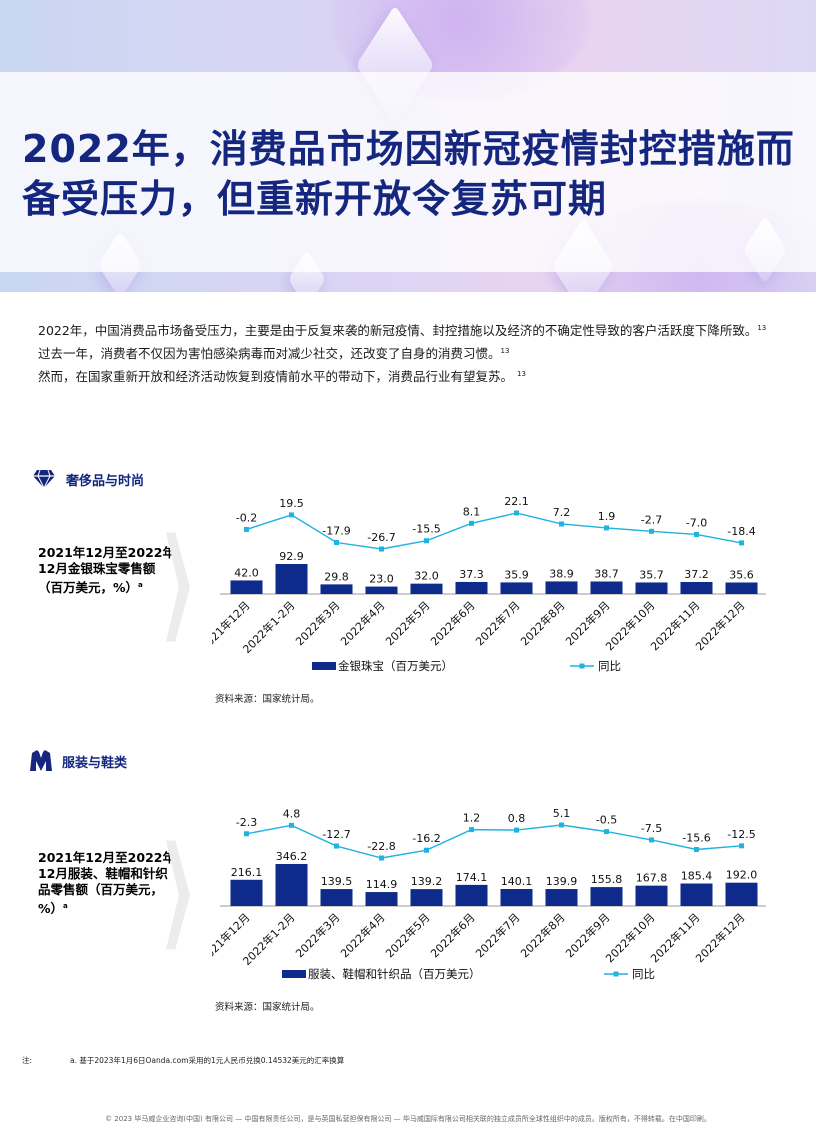  What do you see at coordinates (606, 574) in the screenshot?
I see `bar-value-label: 38.7` at bounding box center [606, 574].